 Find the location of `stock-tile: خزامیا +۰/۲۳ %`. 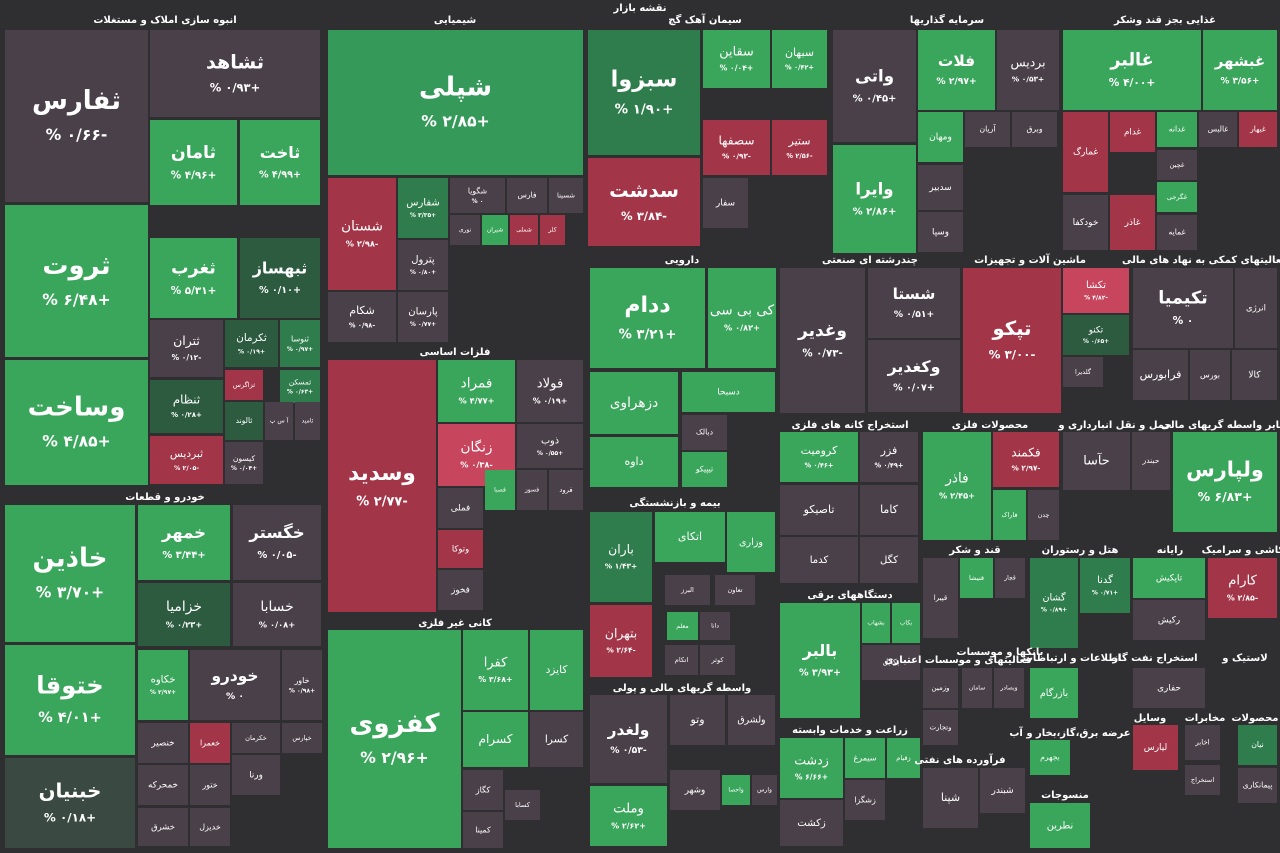

stock-tile: خزامیا +۰/۲۳ % is located at coordinates (184, 614).